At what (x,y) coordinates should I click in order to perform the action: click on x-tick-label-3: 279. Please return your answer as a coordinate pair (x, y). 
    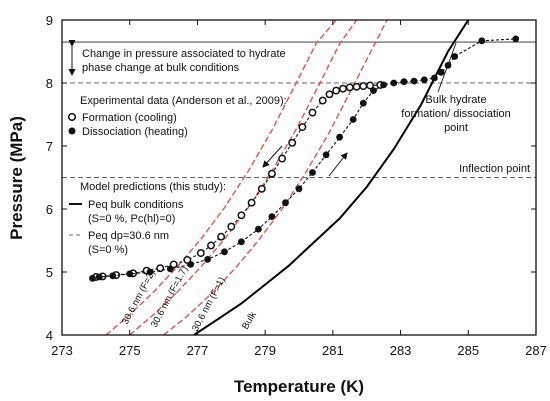
    Looking at the image, I should click on (265, 350).